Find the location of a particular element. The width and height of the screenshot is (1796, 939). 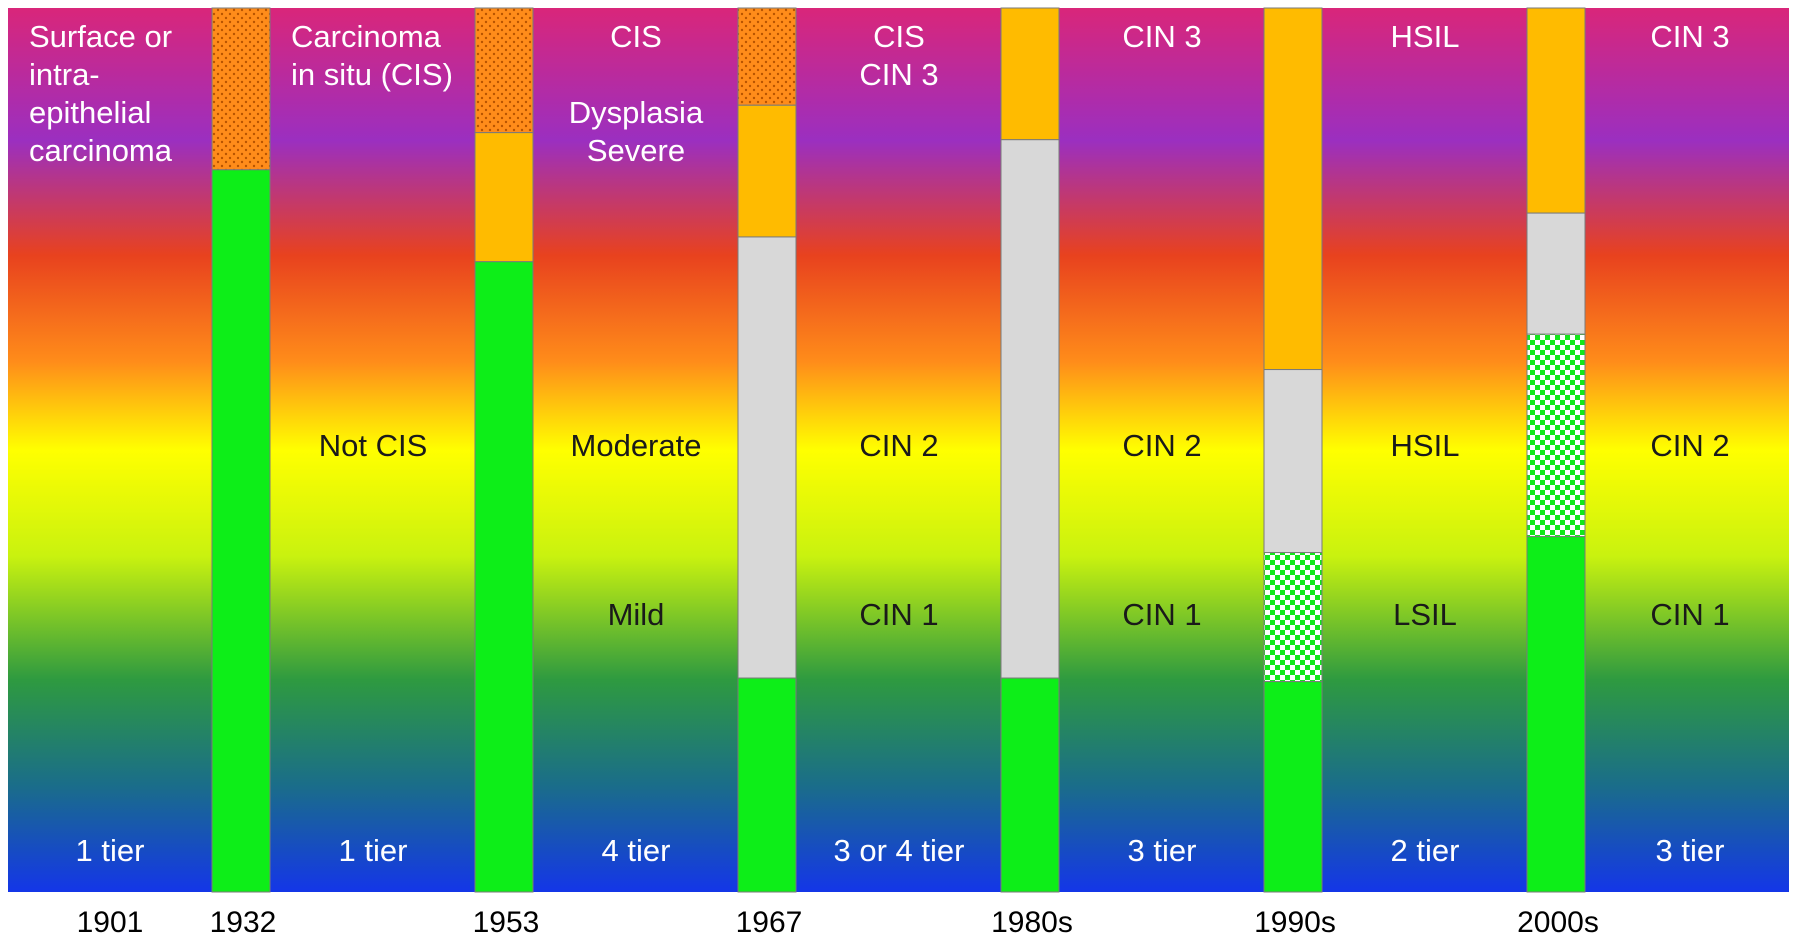

column-6: HSIL HSIL LSIL 2 tier is located at coordinates (1425, 443).